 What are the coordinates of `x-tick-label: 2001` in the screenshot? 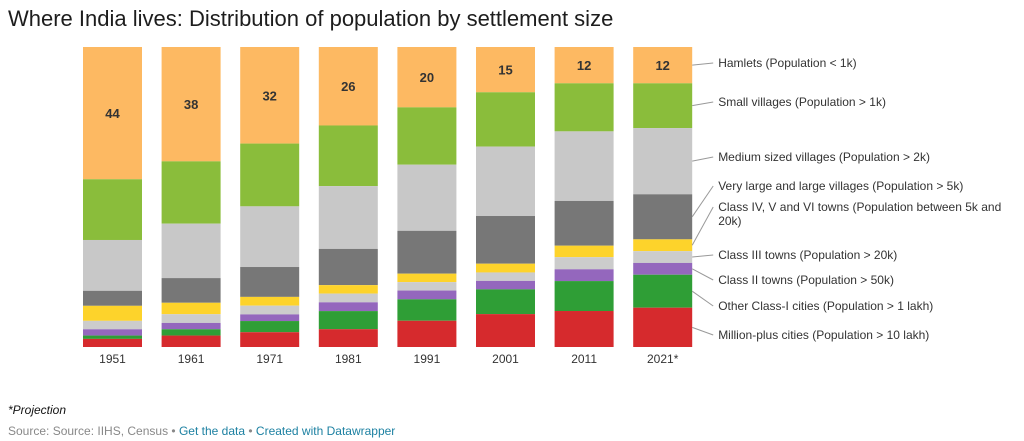 It's located at (505, 359).